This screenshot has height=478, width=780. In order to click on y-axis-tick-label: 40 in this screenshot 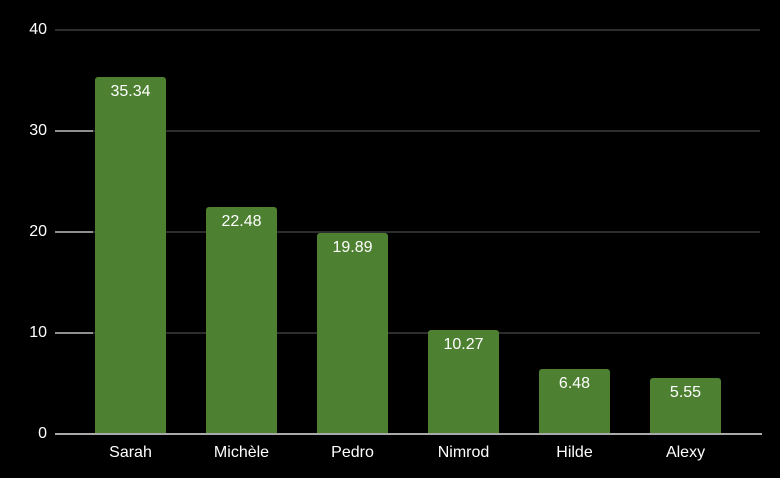, I will do `click(38, 29)`.